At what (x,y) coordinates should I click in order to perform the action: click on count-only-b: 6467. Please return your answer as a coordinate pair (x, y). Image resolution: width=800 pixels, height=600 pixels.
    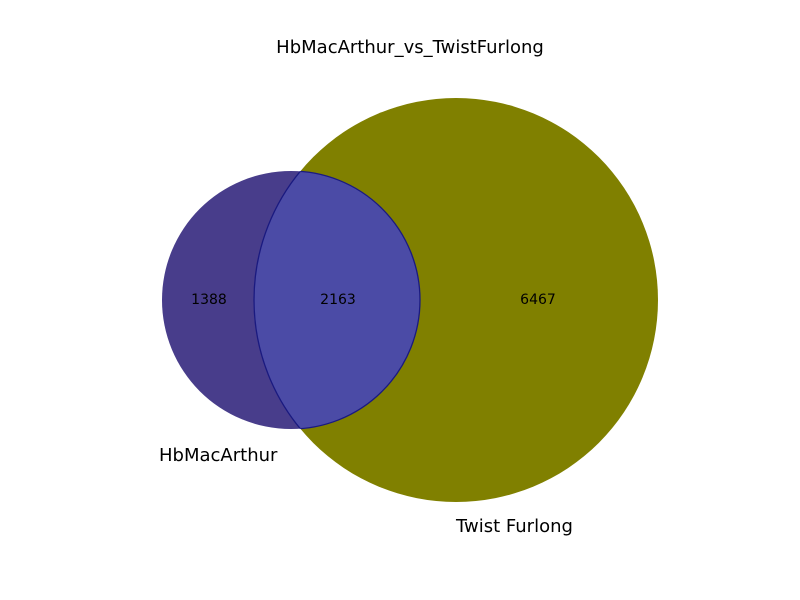
    Looking at the image, I should click on (538, 300).